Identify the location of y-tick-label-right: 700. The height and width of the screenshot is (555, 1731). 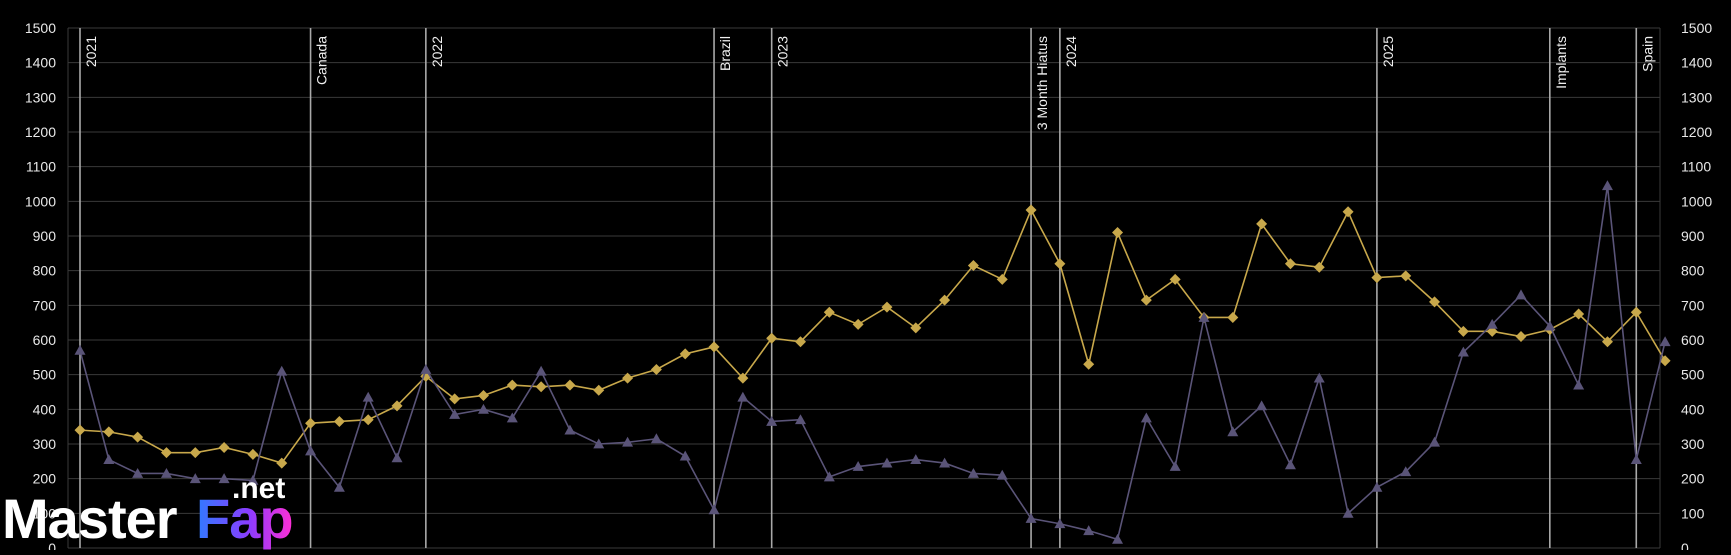
(1693, 305).